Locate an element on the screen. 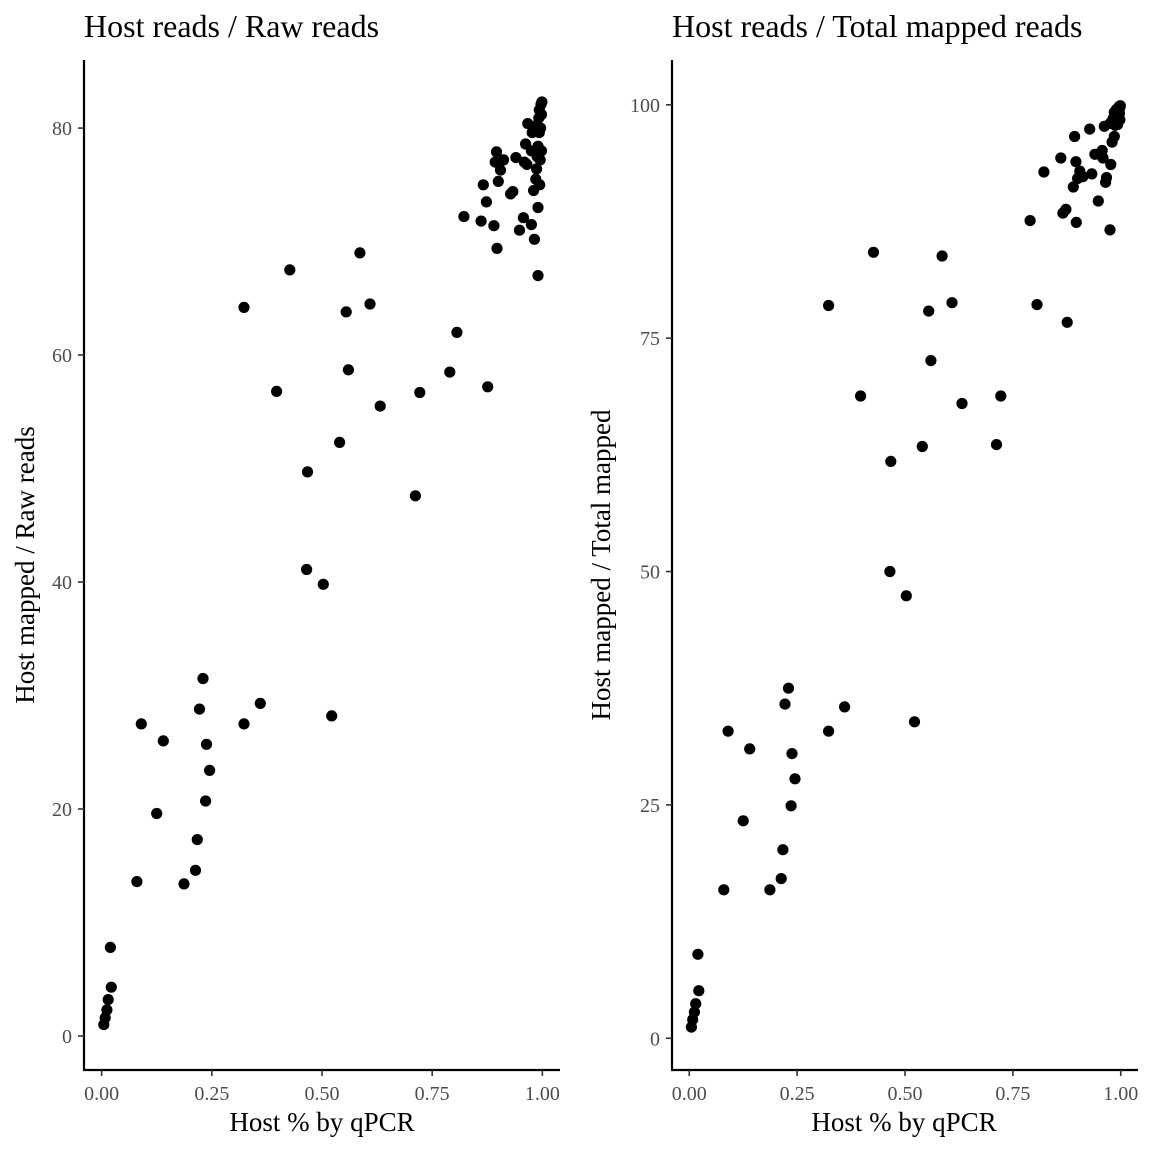 Image resolution: width=1152 pixels, height=1152 pixels. y-tick-label: 20 is located at coordinates (62, 810).